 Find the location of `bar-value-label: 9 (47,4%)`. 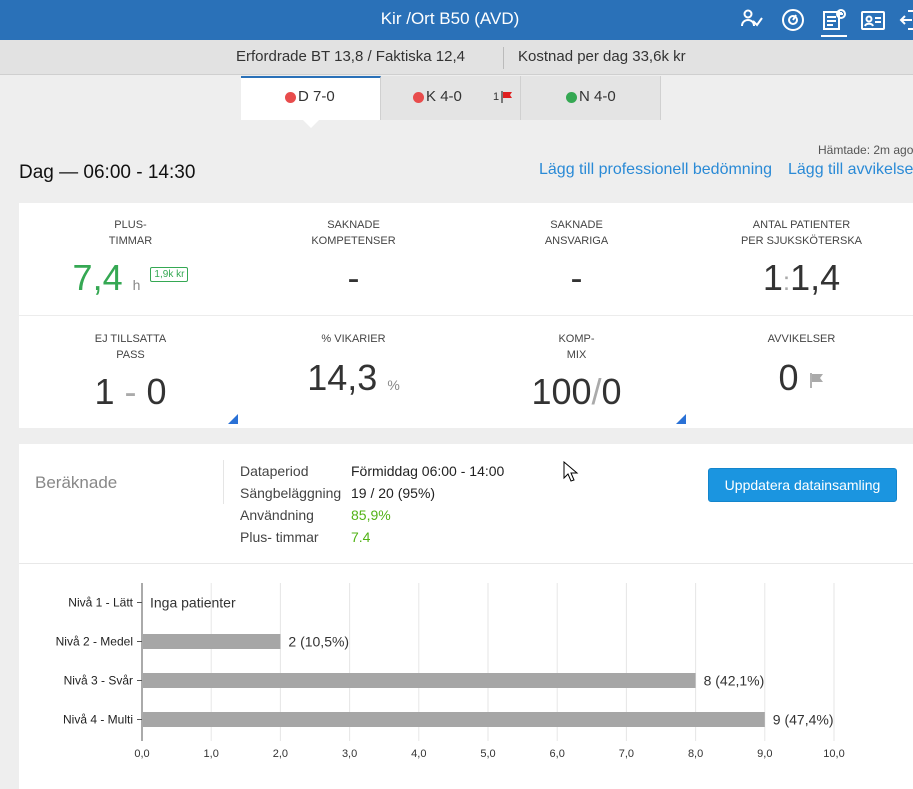

bar-value-label: 9 (47,4%) is located at coordinates (803, 720).